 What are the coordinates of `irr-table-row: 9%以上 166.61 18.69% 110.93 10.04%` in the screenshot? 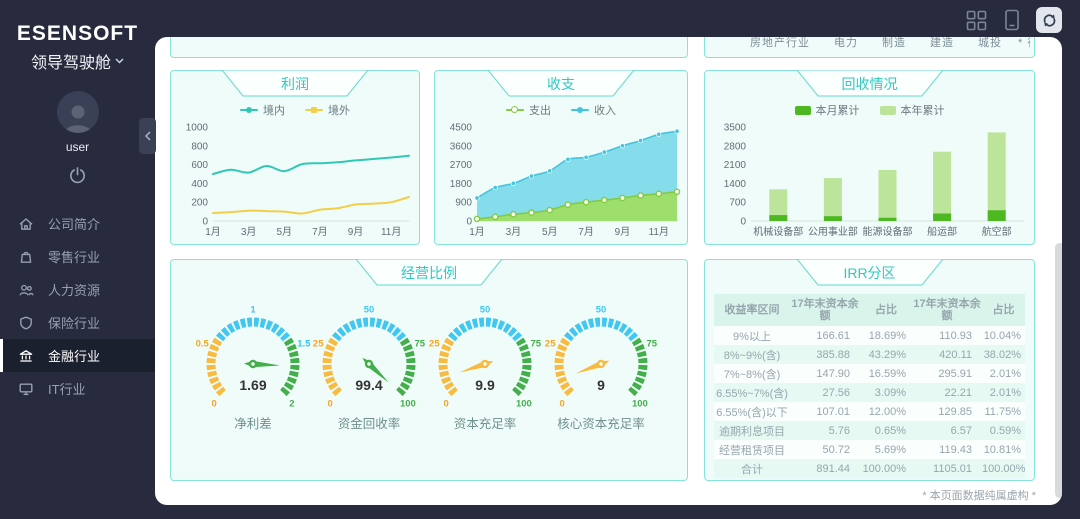 It's located at (869, 335).